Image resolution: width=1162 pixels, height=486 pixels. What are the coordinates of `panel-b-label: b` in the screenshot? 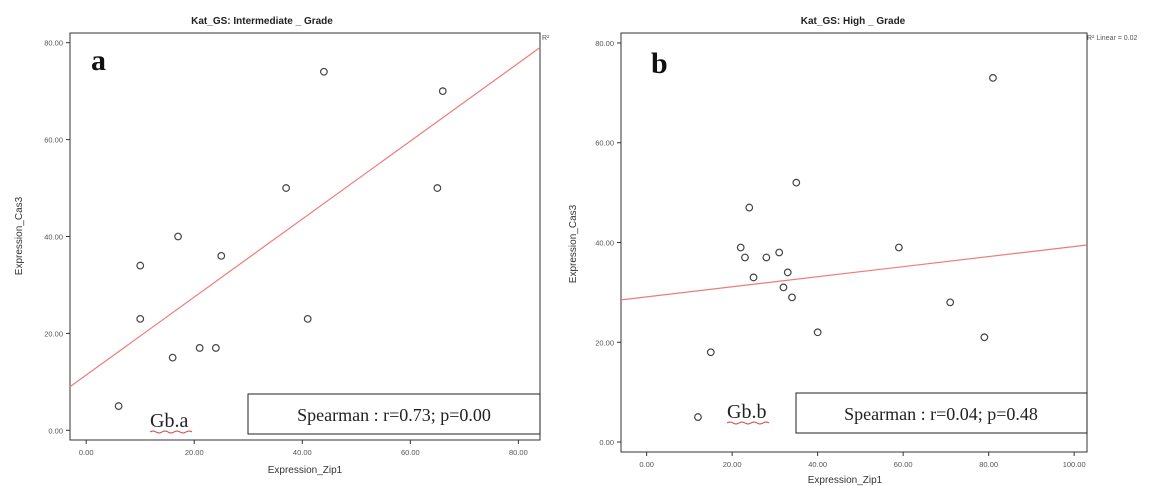 It's located at (659, 63).